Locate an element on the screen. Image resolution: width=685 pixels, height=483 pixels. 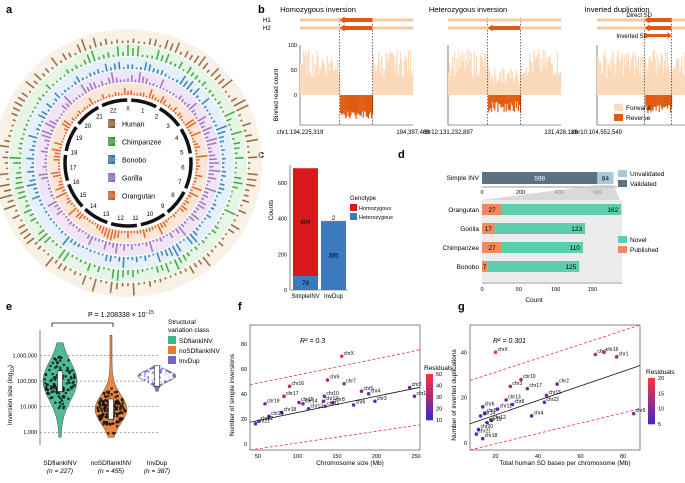
g-chart-point-label: chr13 is located at coordinates (514, 398).